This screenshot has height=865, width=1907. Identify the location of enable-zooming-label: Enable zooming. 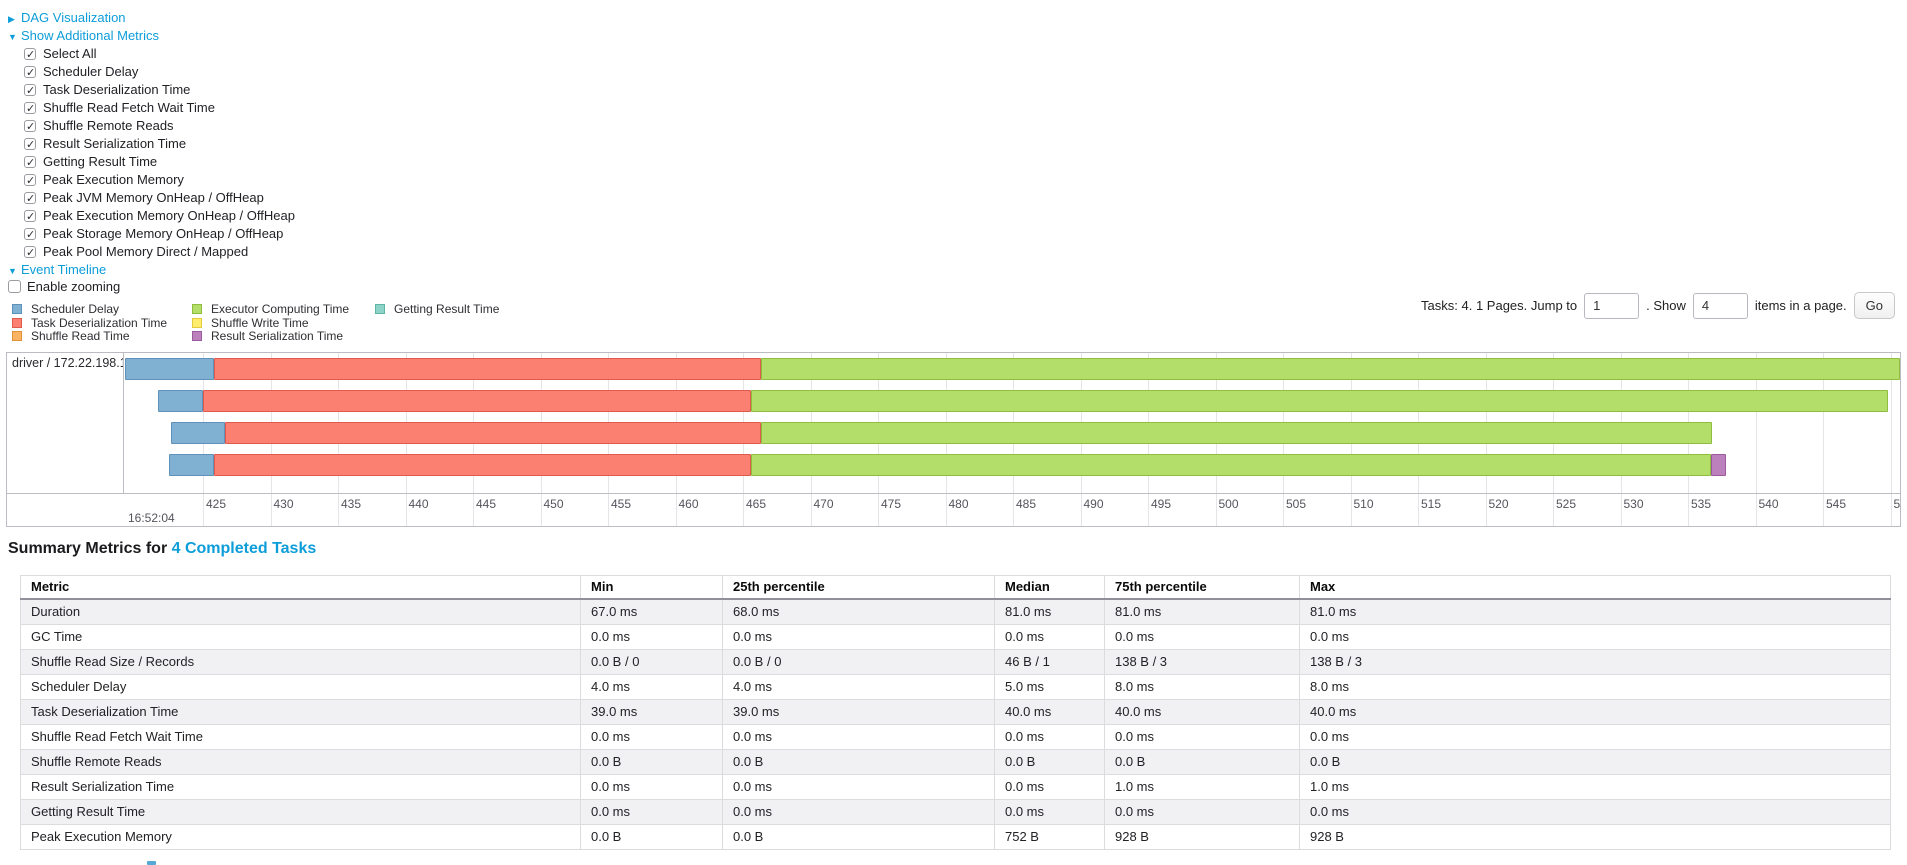
(74, 286).